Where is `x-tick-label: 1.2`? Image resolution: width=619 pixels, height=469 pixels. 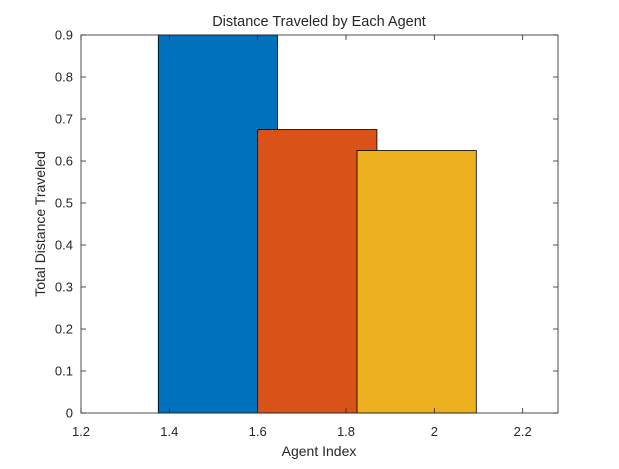 x-tick-label: 1.2 is located at coordinates (81, 431).